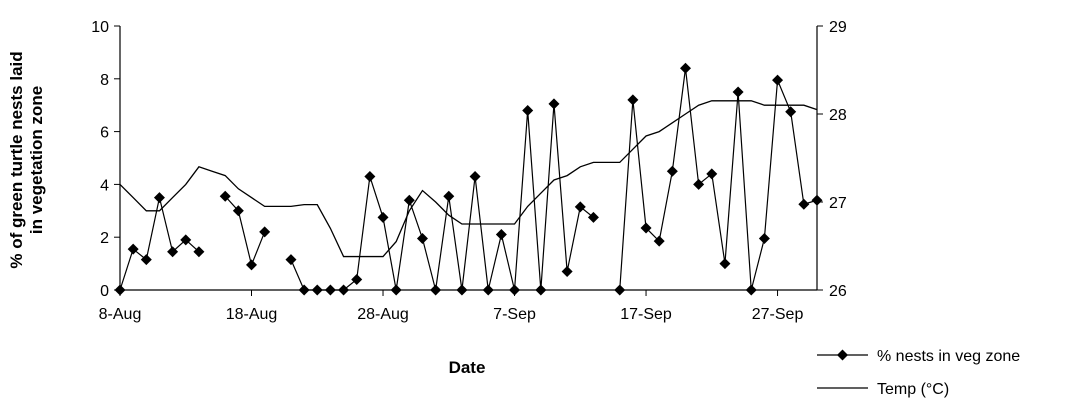  I want to click on left-tick-label: 0, so click(104, 291).